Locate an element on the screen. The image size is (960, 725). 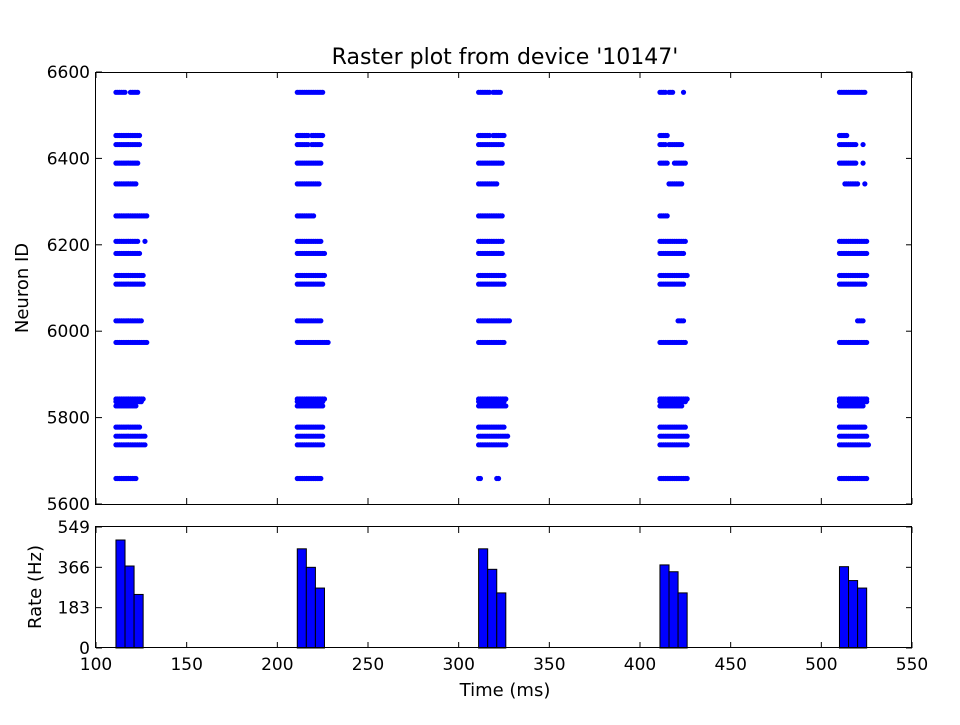
raster-y-axis-label: Neuron ID is located at coordinates (22, 288).